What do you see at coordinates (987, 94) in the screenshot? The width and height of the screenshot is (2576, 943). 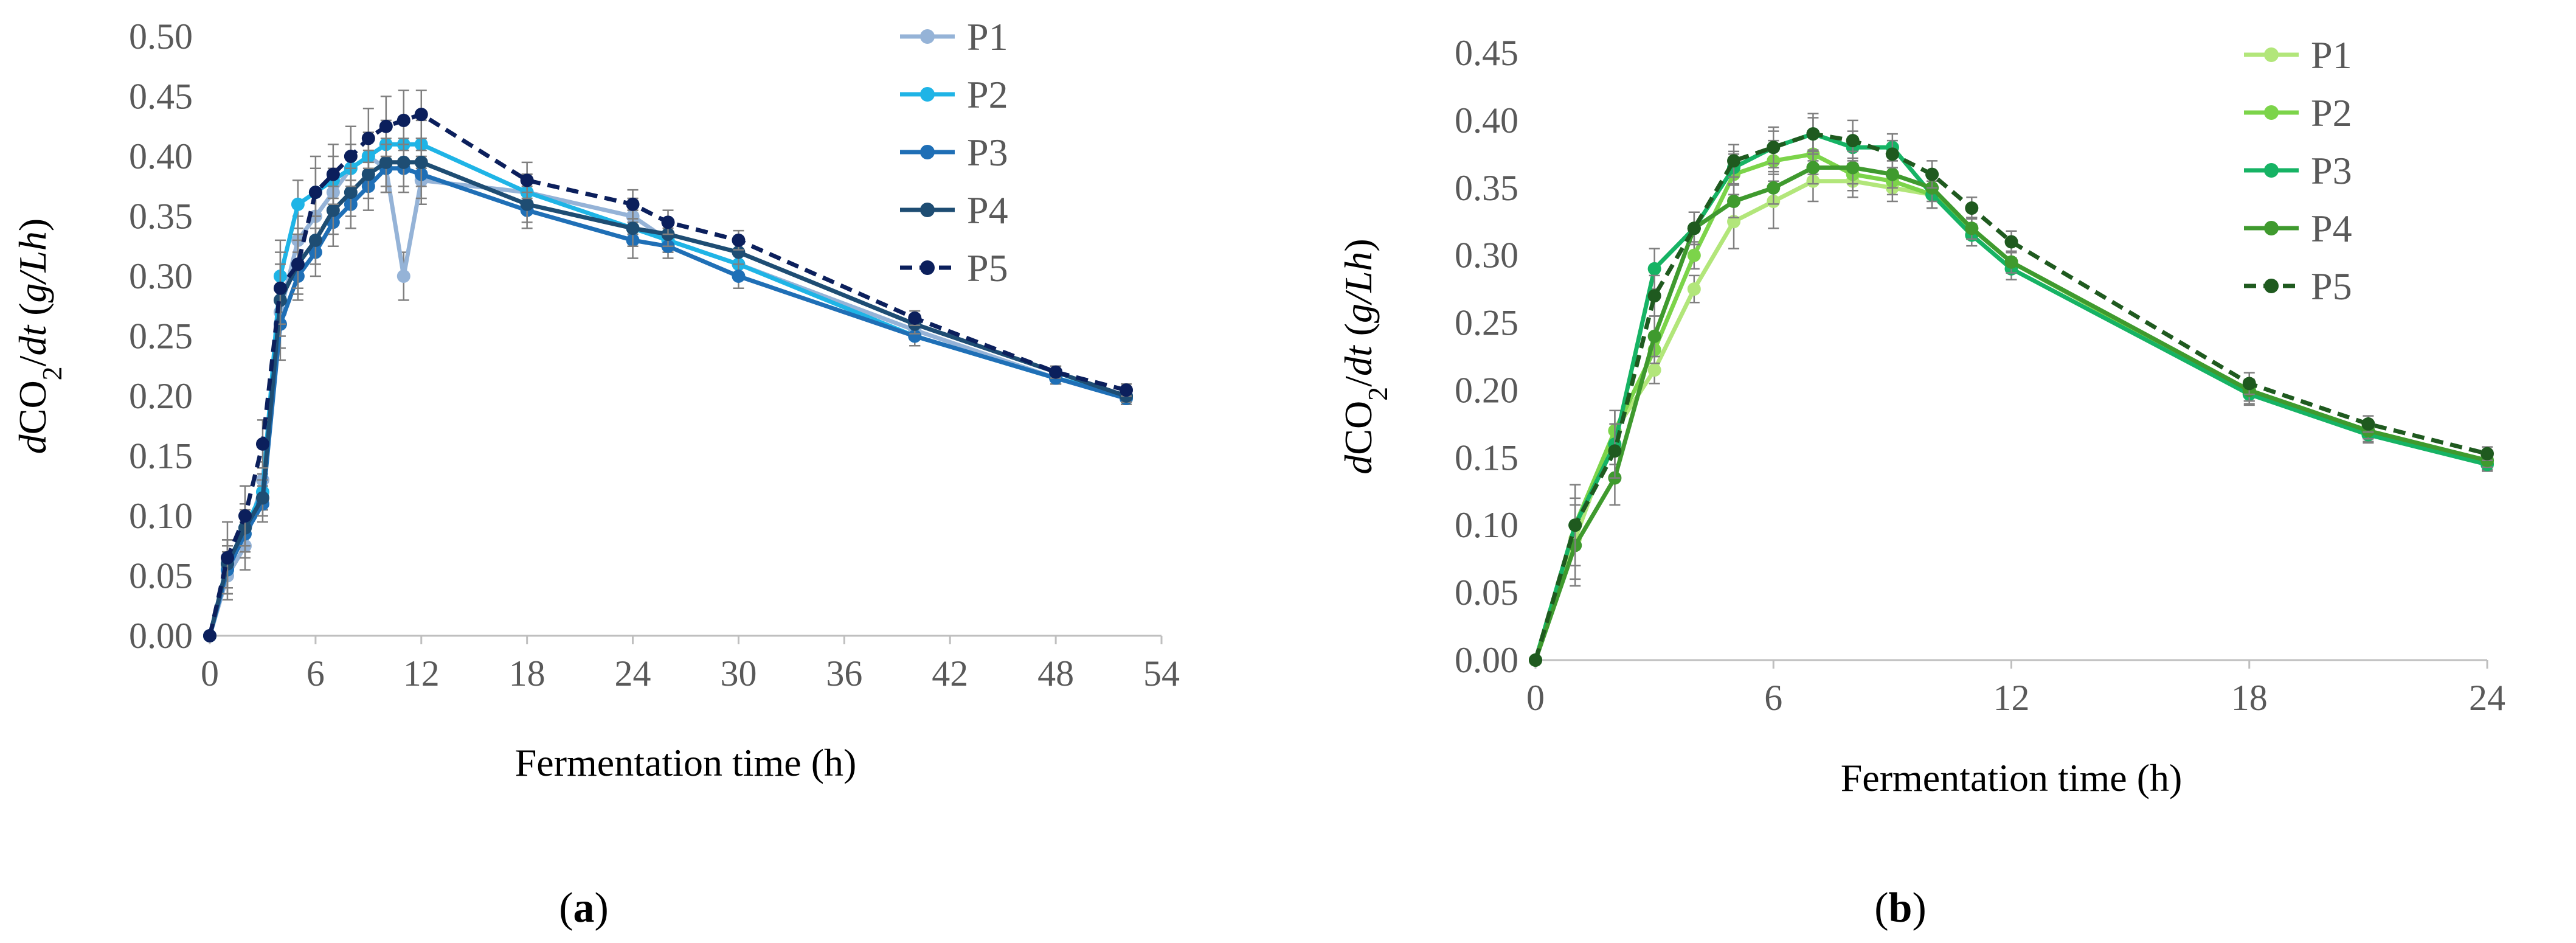 I see `legend-label: P2` at bounding box center [987, 94].